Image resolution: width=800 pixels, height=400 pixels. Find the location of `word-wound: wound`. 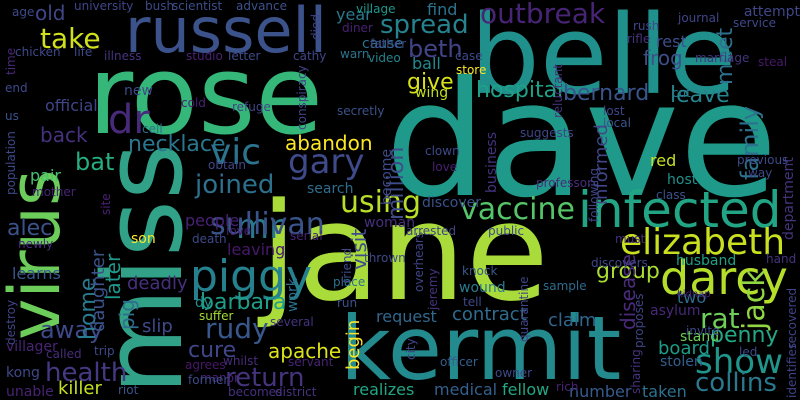

word-wound: wound is located at coordinates (482, 288).